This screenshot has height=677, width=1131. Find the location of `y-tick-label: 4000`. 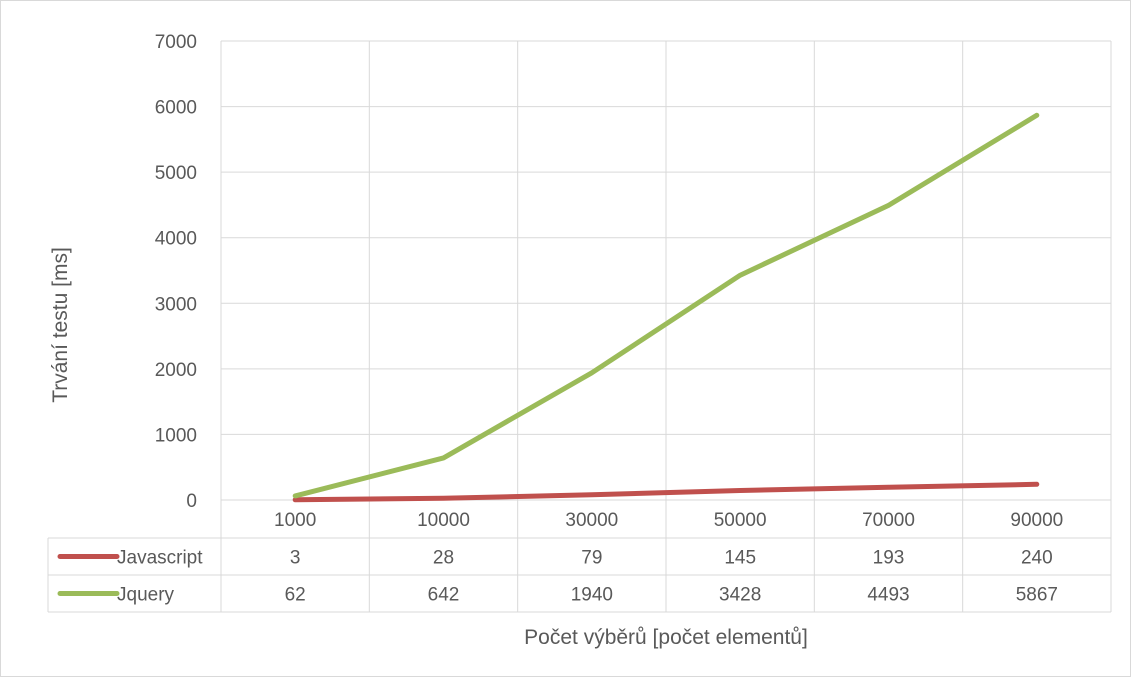

y-tick-label: 4000 is located at coordinates (176, 239).